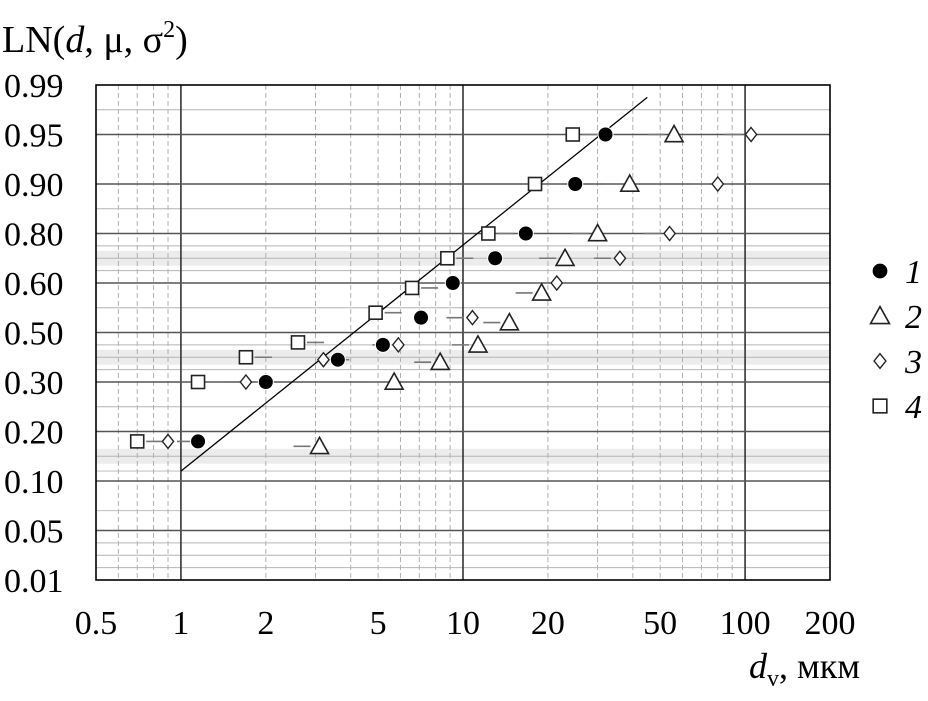 This screenshot has width=928, height=701. What do you see at coordinates (180, 623) in the screenshot?
I see `x-tick-label: 1` at bounding box center [180, 623].